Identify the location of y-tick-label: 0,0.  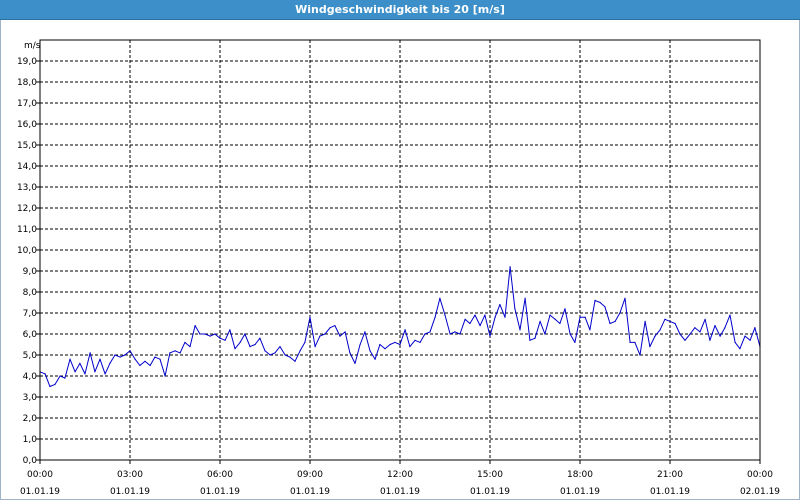
(30, 461).